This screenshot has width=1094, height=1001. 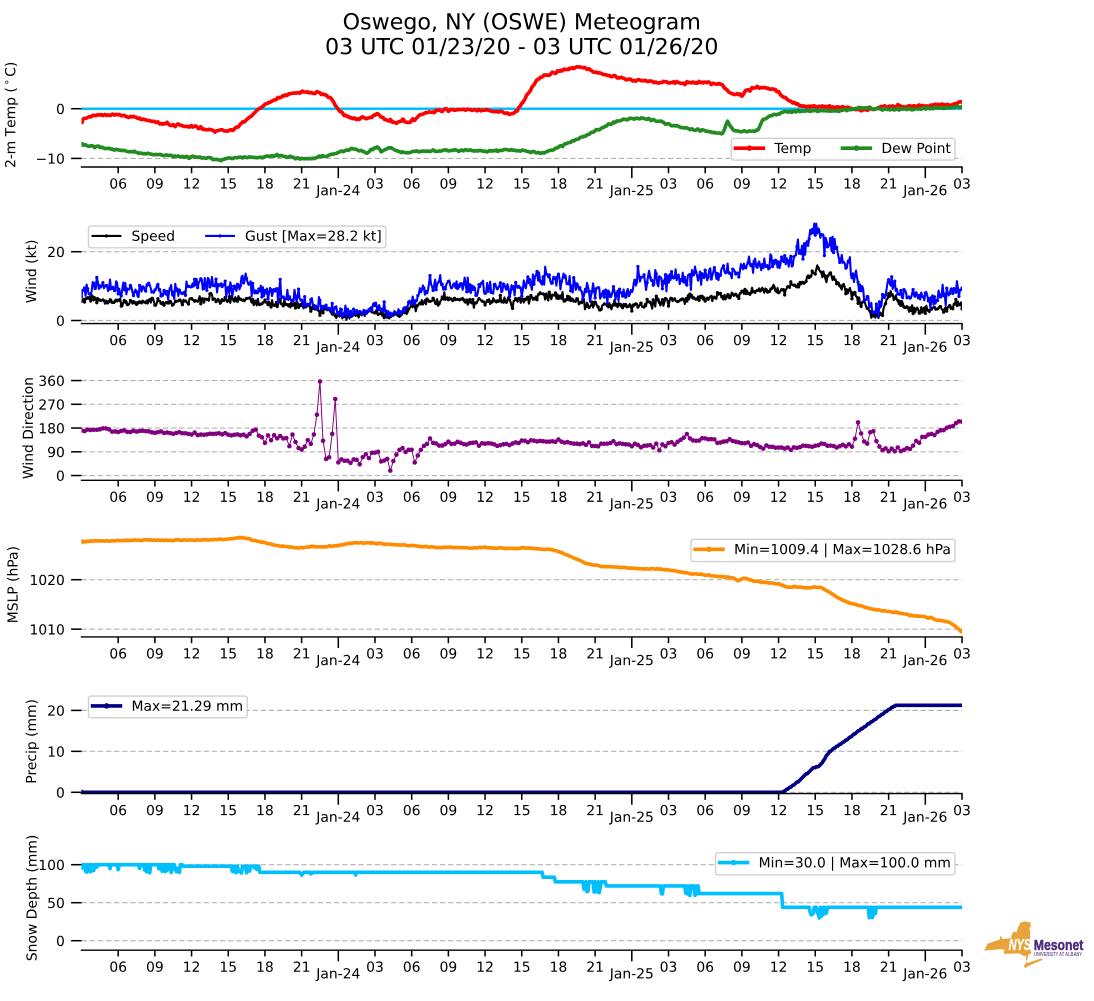 What do you see at coordinates (1020, 945) in the screenshot?
I see `svg-text: NYS` at bounding box center [1020, 945].